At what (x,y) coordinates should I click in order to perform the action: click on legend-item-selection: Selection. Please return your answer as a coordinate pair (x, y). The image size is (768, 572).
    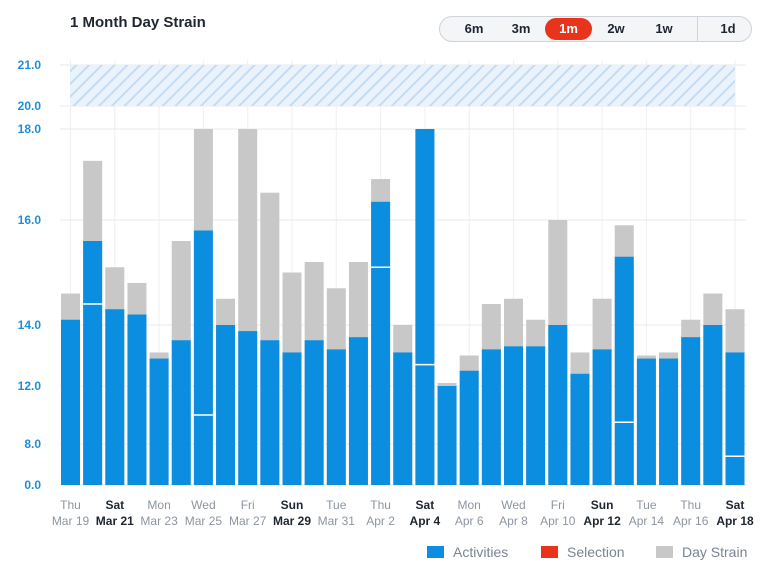
    Looking at the image, I should click on (583, 552).